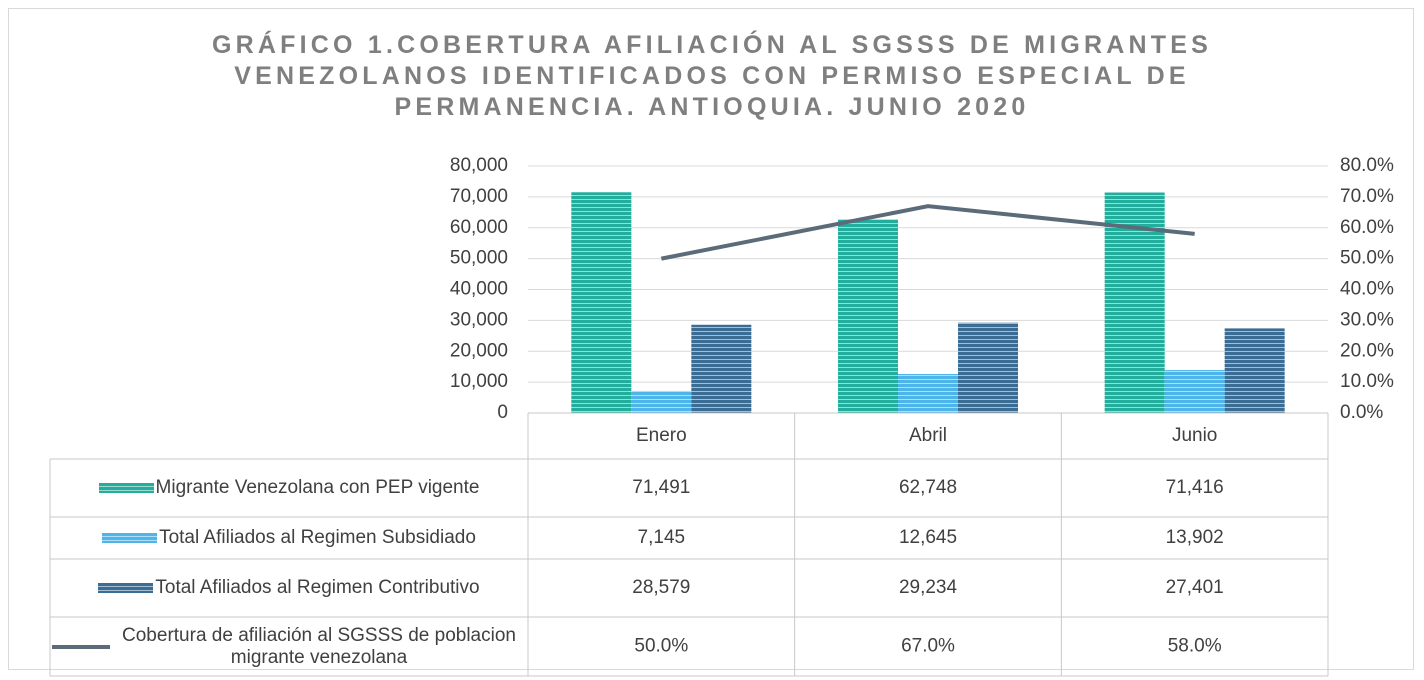 The height and width of the screenshot is (680, 1424). What do you see at coordinates (1367, 196) in the screenshot?
I see `y2-tick-label: 70.0%` at bounding box center [1367, 196].